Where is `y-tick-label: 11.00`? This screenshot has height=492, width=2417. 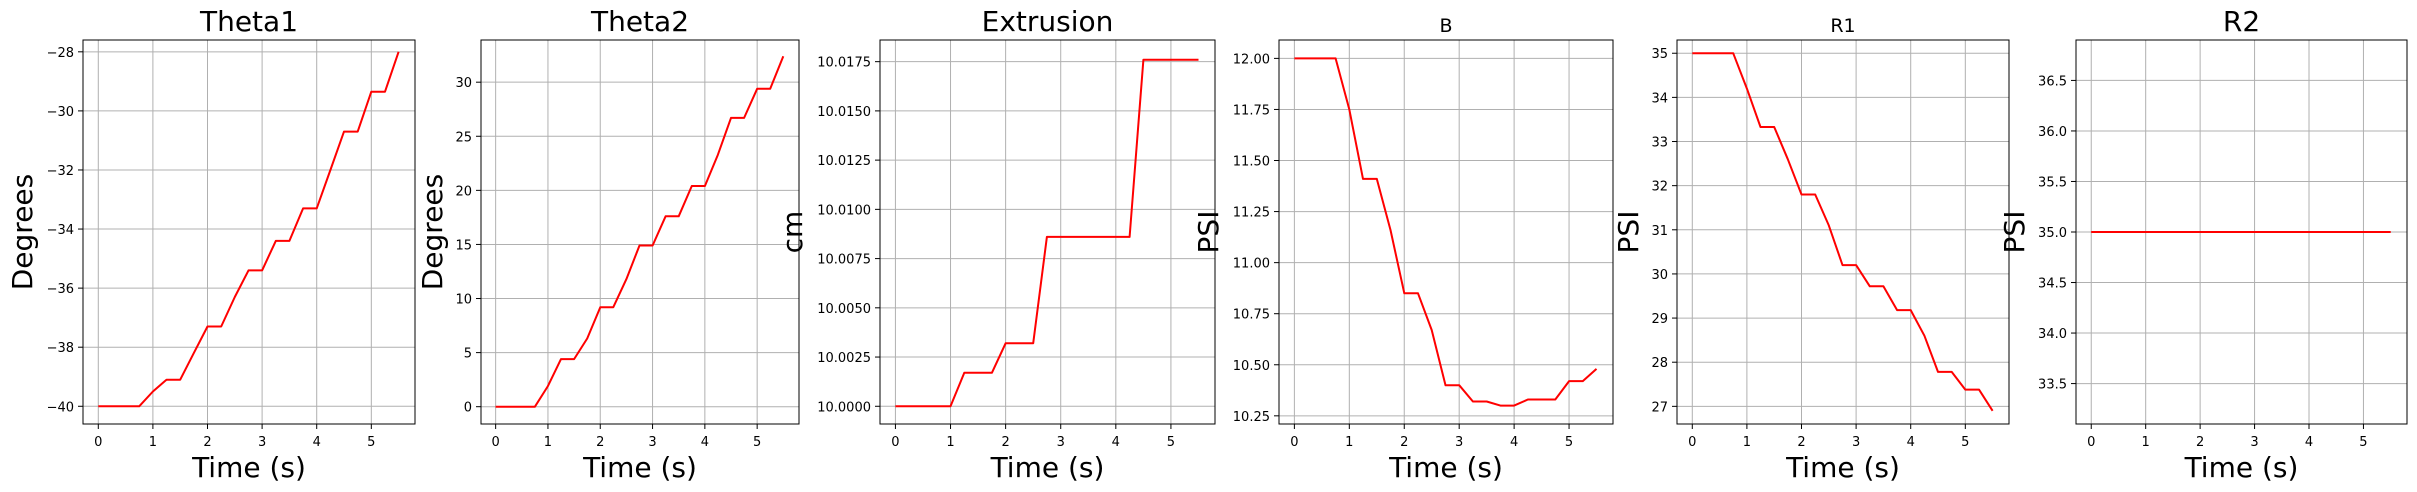 y-tick-label: 11.00 is located at coordinates (1251, 264).